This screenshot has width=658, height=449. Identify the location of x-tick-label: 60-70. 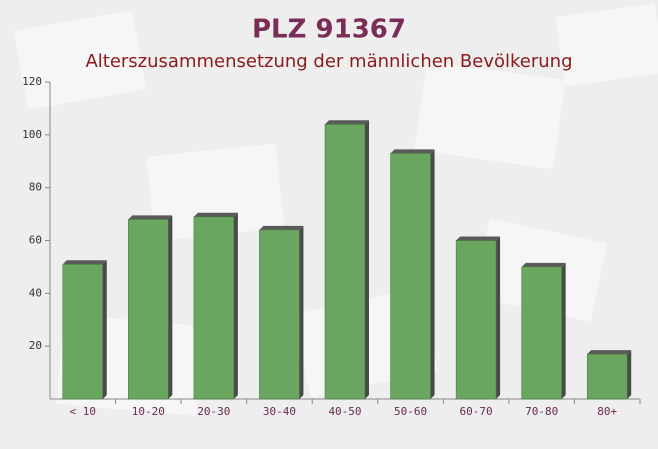
(476, 411).